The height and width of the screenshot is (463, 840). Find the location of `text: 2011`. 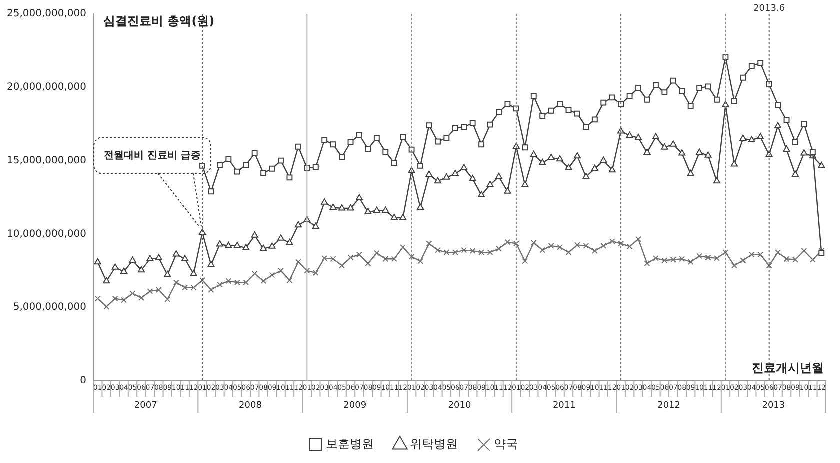

text: 2011 is located at coordinates (564, 405).